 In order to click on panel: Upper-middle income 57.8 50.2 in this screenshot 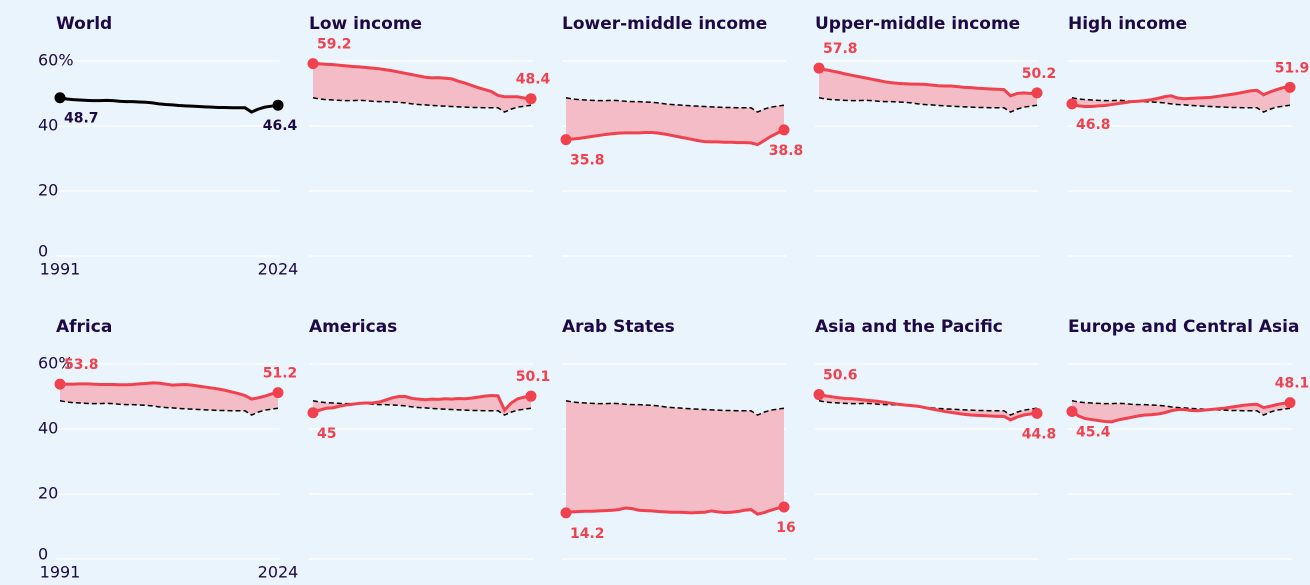, I will do `click(935, 135)`.